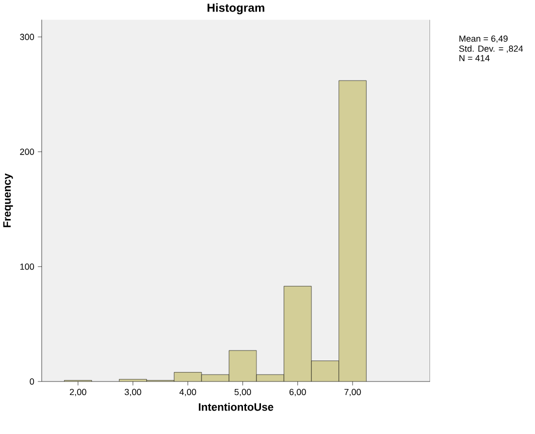 This screenshot has height=434, width=535. I want to click on x-tick-label: 6,00, so click(298, 392).